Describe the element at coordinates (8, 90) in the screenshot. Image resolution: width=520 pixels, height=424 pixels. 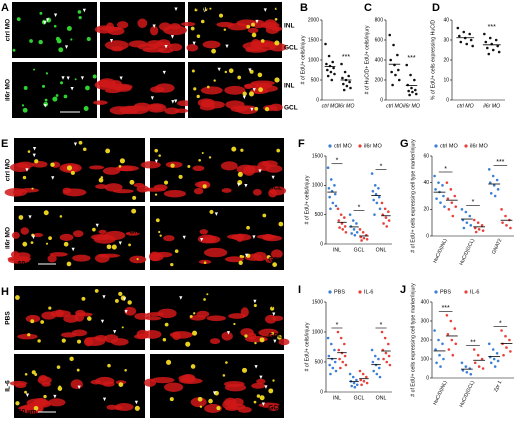
I see `image-label: il6r MO` at that location.